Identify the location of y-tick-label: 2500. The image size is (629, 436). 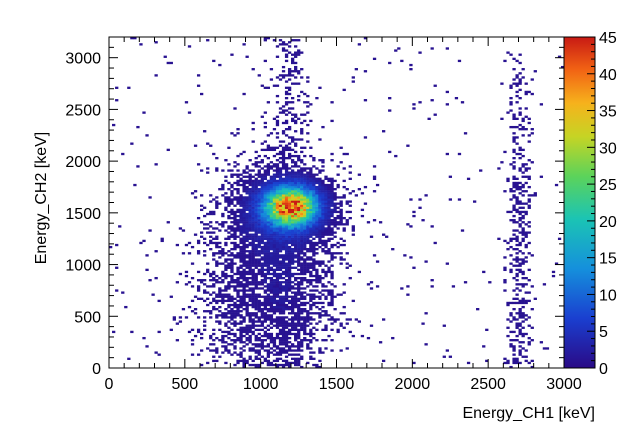
(83, 110).